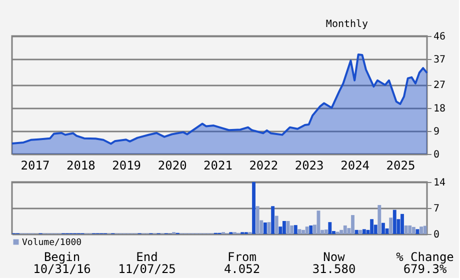 The image size is (460, 280). I want to click on text: End, so click(147, 257).